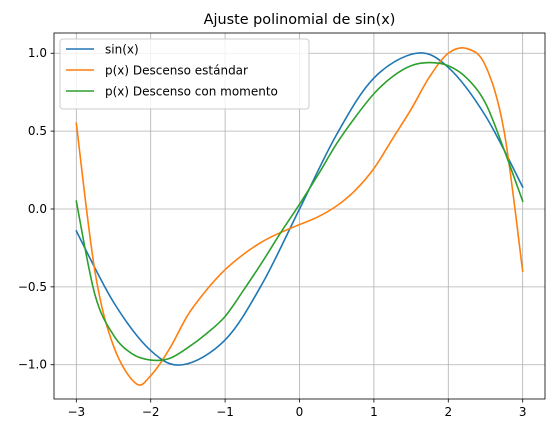 The height and width of the screenshot is (435, 559). What do you see at coordinates (225, 412) in the screenshot?
I see `x-tick-label: −1` at bounding box center [225, 412].